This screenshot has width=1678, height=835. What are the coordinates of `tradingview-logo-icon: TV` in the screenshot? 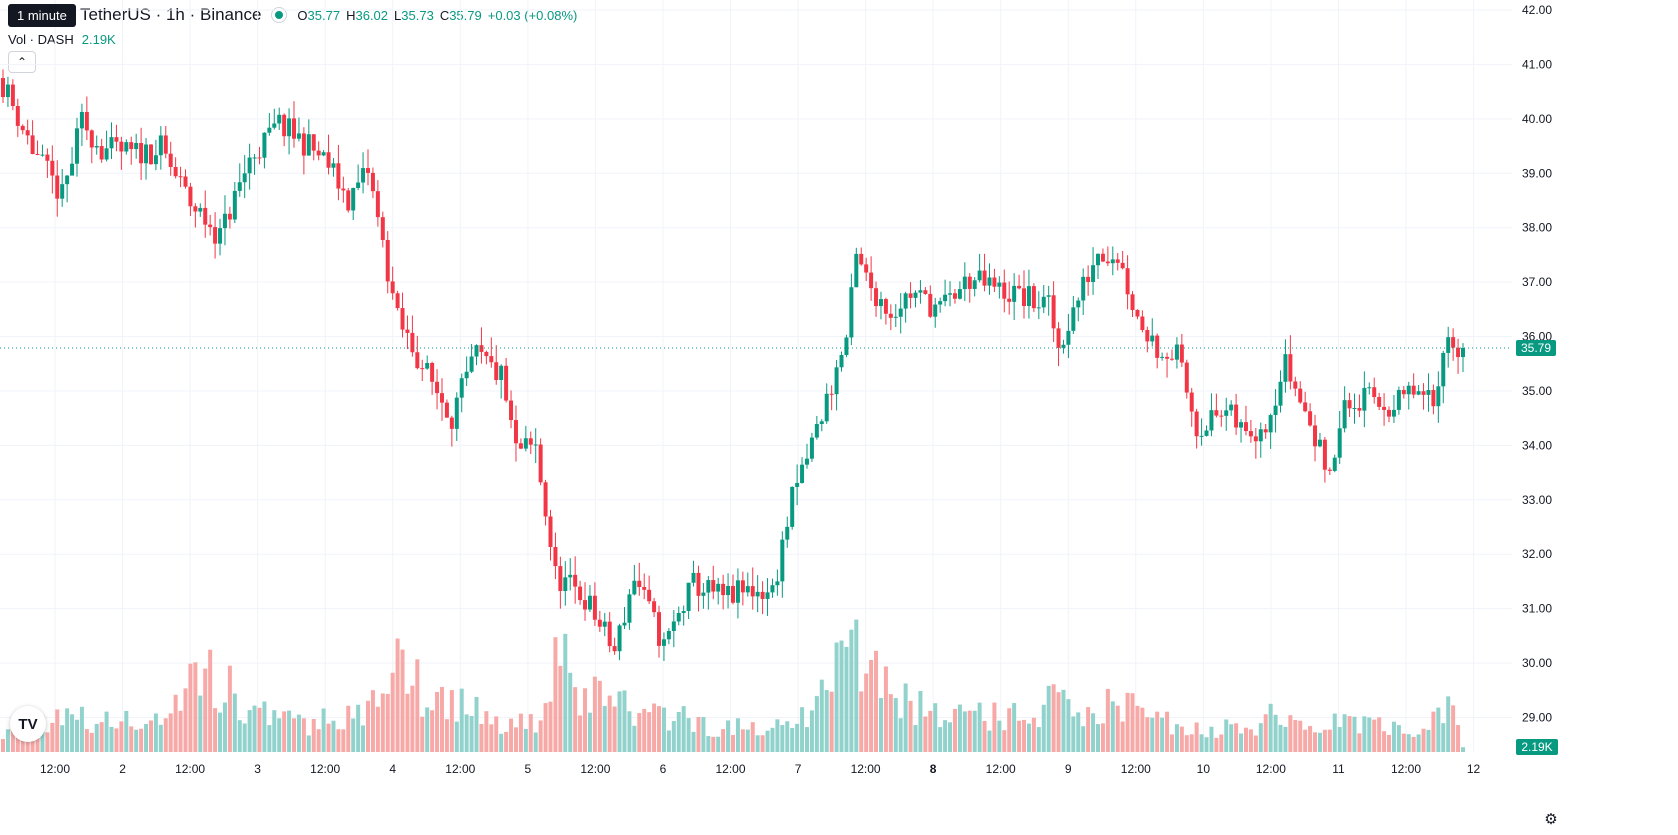 It's located at (28, 724).